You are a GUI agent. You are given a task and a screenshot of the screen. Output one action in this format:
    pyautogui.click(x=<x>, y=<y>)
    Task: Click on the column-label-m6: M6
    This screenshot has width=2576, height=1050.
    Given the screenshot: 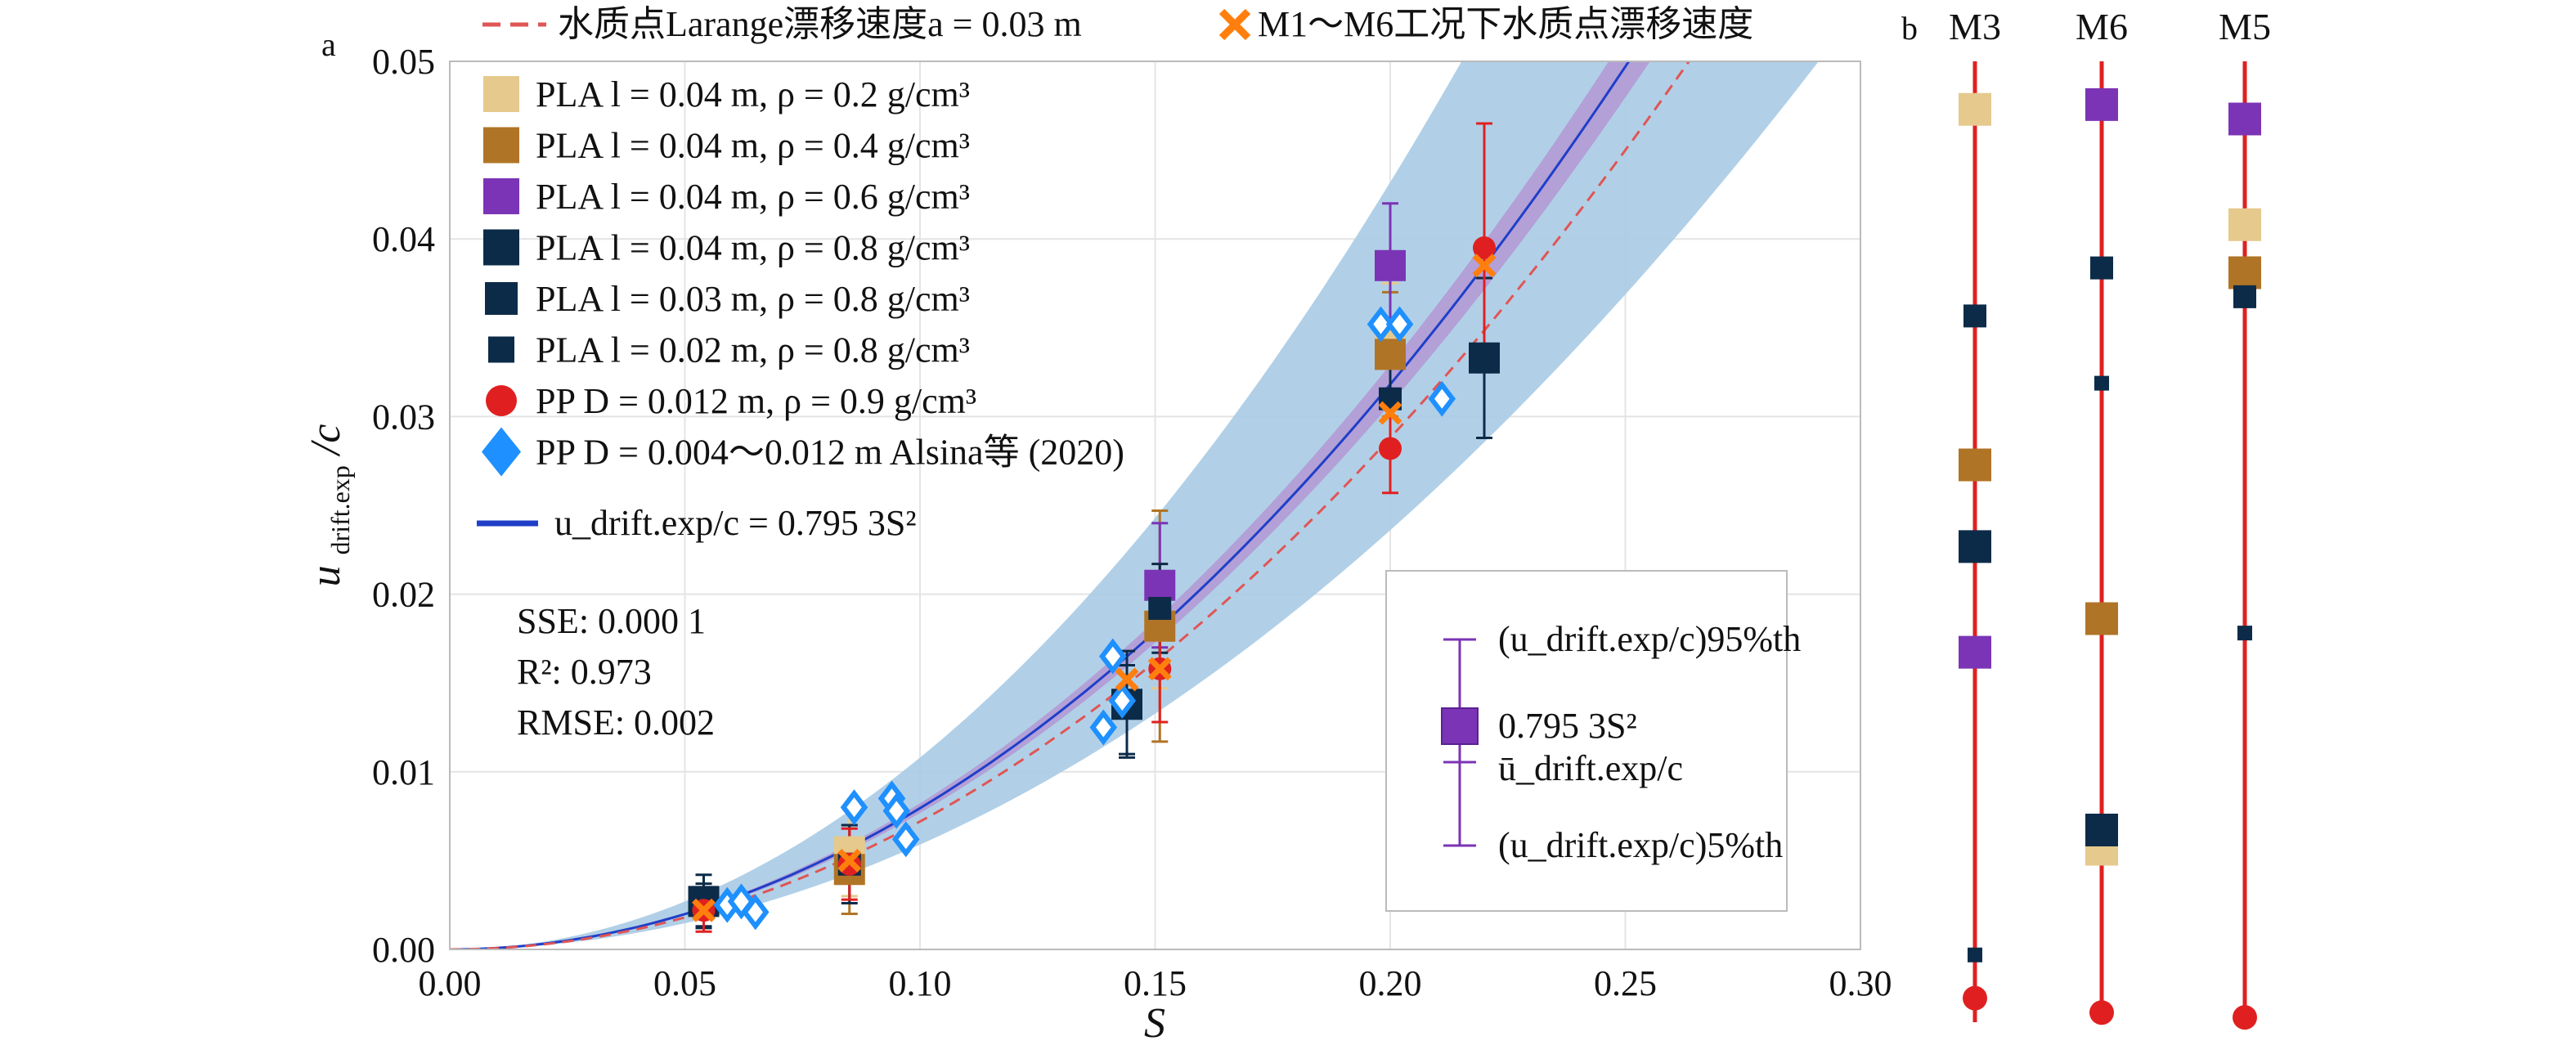 What is the action you would take?
    pyautogui.click(x=2102, y=27)
    